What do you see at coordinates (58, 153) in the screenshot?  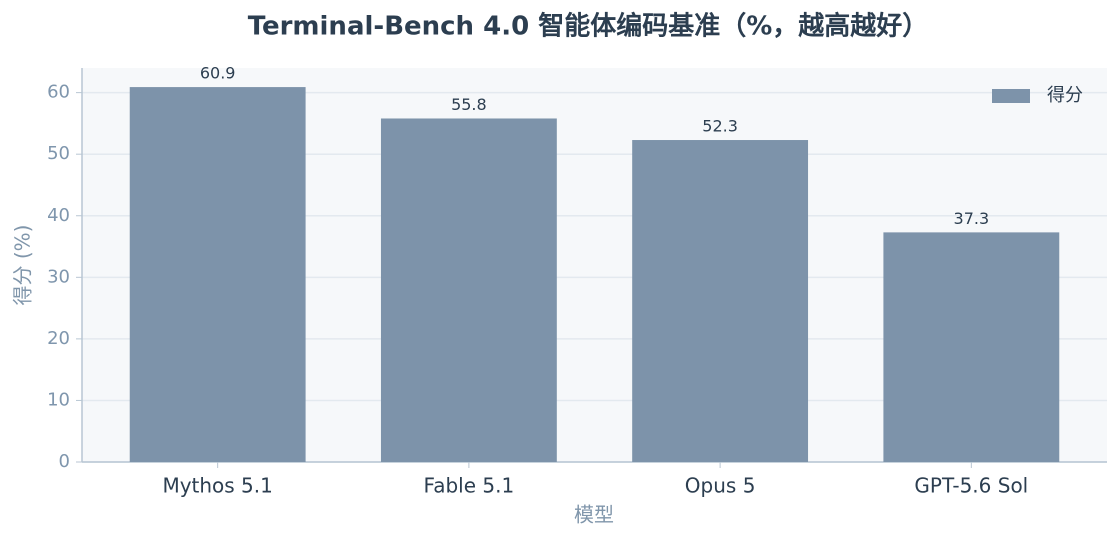 I see `y-tick-label: 50` at bounding box center [58, 153].